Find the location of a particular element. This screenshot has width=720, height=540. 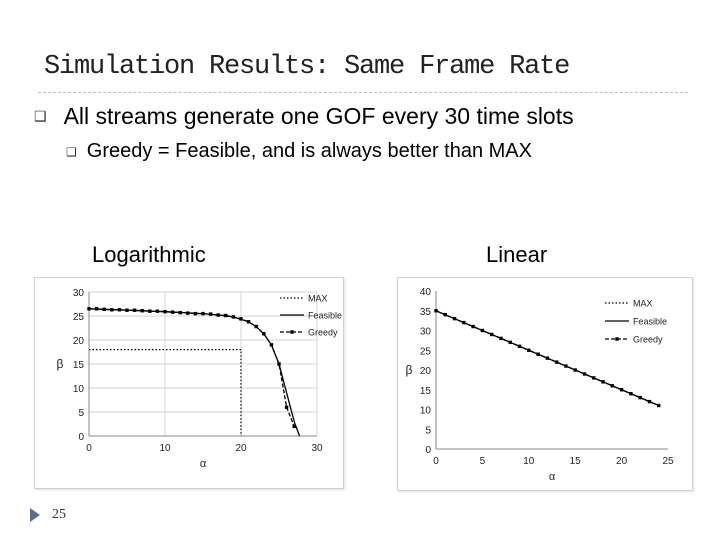

y-tick-label: 15 is located at coordinates (79, 365).